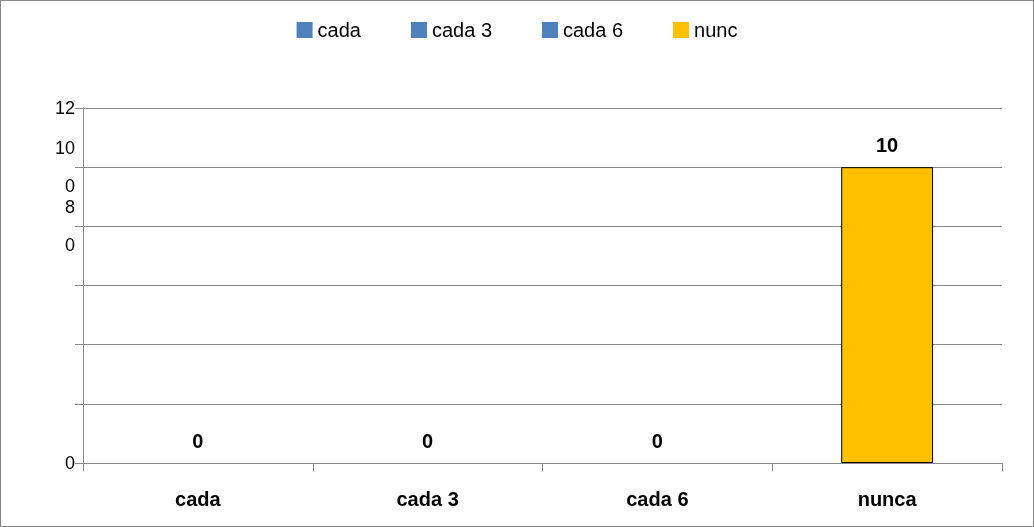 The width and height of the screenshot is (1034, 527). What do you see at coordinates (69, 226) in the screenshot?
I see `y-tick-label: 8 0` at bounding box center [69, 226].